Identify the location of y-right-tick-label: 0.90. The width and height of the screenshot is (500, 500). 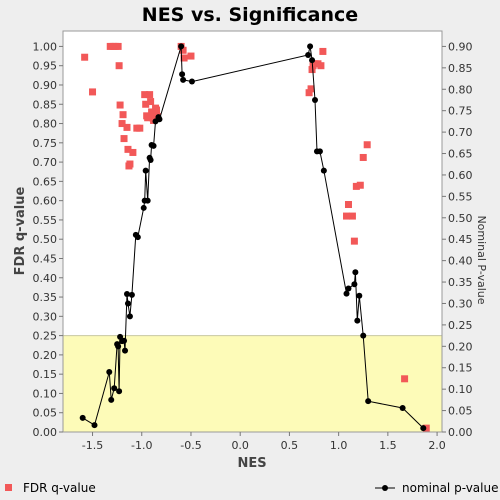
(460, 46).